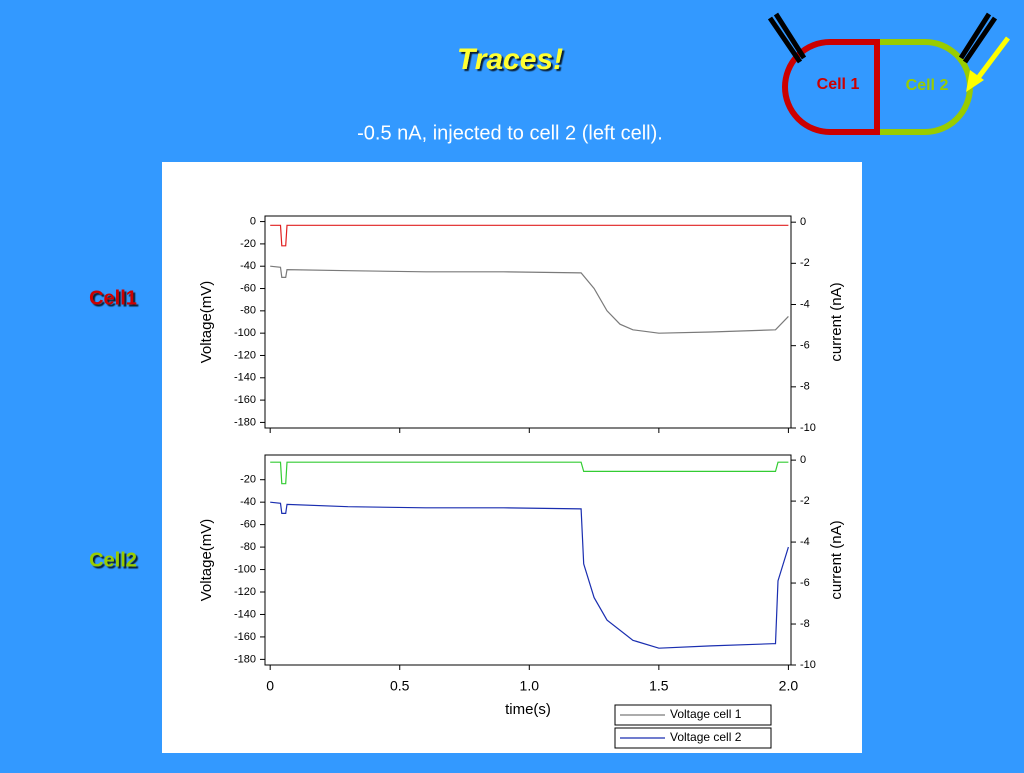  Describe the element at coordinates (270, 686) in the screenshot. I see `x-tick-label: 0` at that location.